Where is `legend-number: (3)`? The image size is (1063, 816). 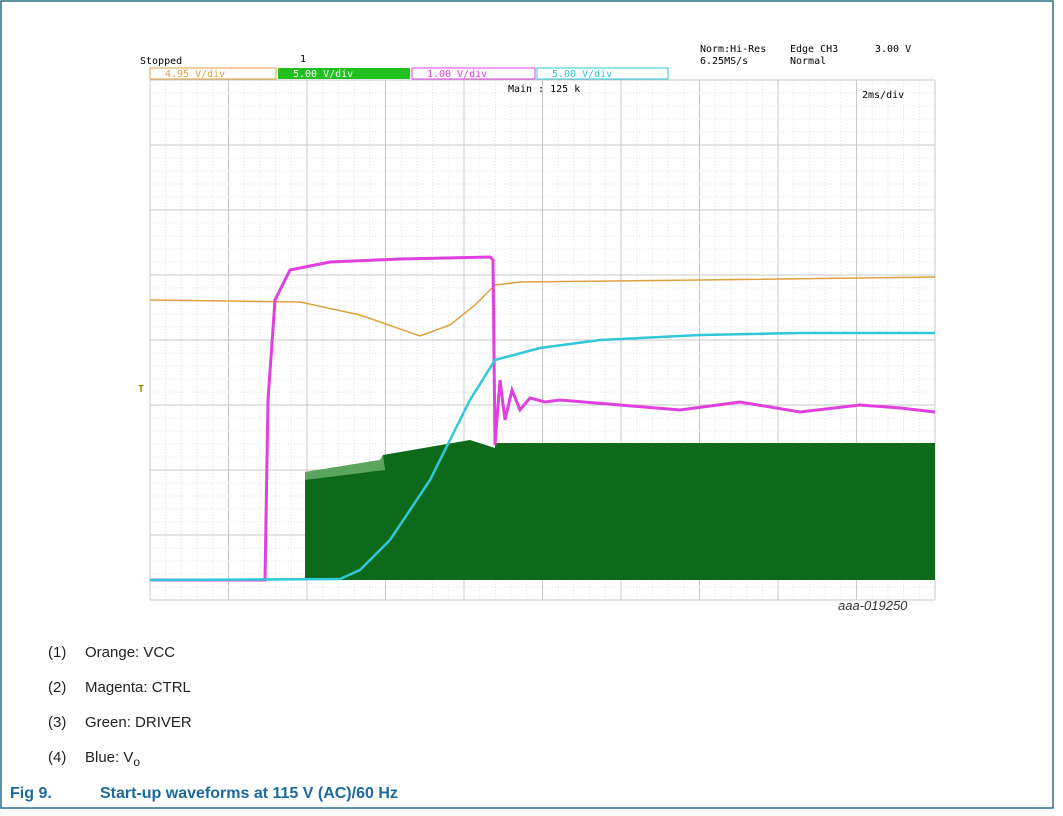 legend-number: (3) is located at coordinates (57, 722).